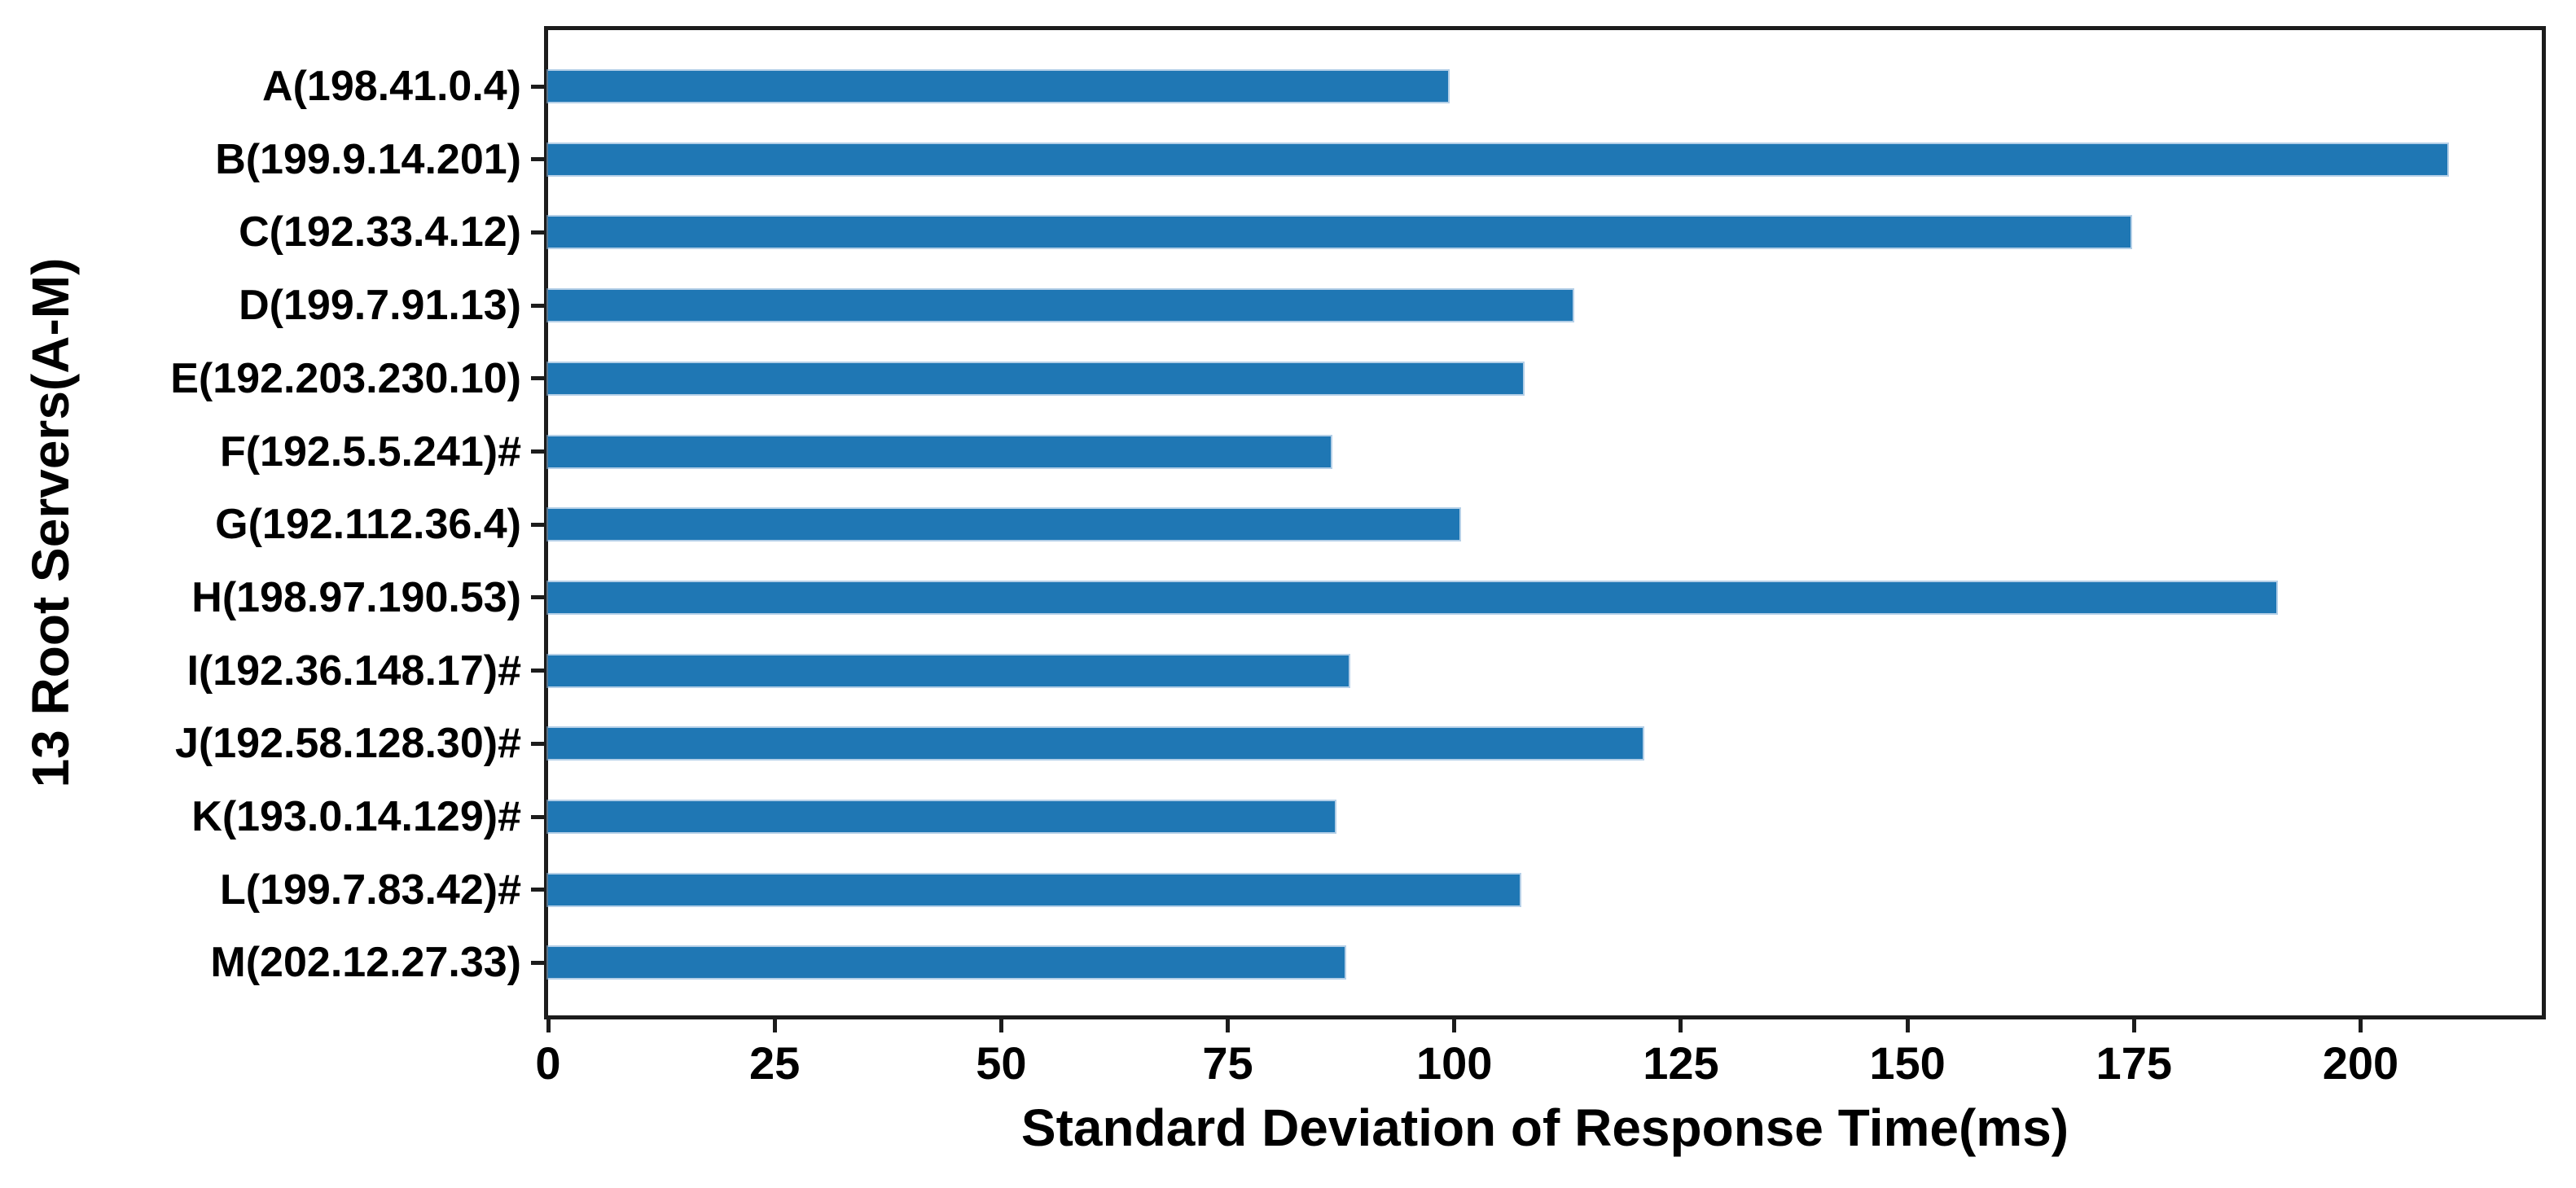 The height and width of the screenshot is (1188, 2576). What do you see at coordinates (775, 1063) in the screenshot?
I see `x-tick-label-25: 25` at bounding box center [775, 1063].